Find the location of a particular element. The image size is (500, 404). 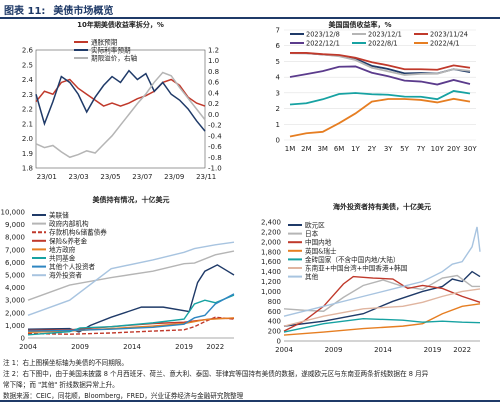

chart2-xtick: 3M is located at coordinates (322, 149).